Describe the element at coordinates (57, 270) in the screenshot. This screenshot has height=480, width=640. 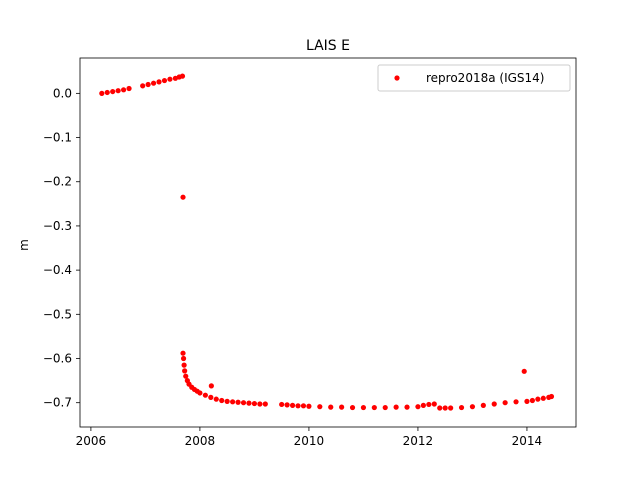
I see `y-tick-label: −0.4` at that location.